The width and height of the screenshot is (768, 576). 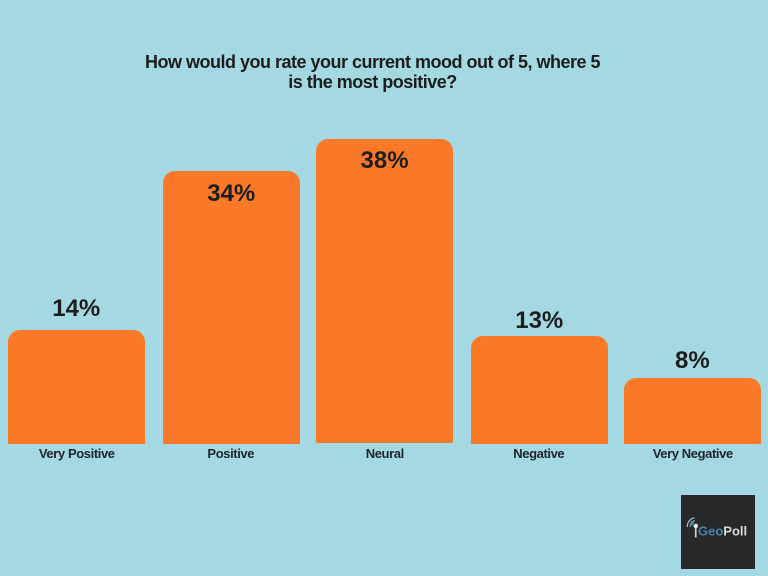 I want to click on svg-text: GeoPoll, so click(x=722, y=531).